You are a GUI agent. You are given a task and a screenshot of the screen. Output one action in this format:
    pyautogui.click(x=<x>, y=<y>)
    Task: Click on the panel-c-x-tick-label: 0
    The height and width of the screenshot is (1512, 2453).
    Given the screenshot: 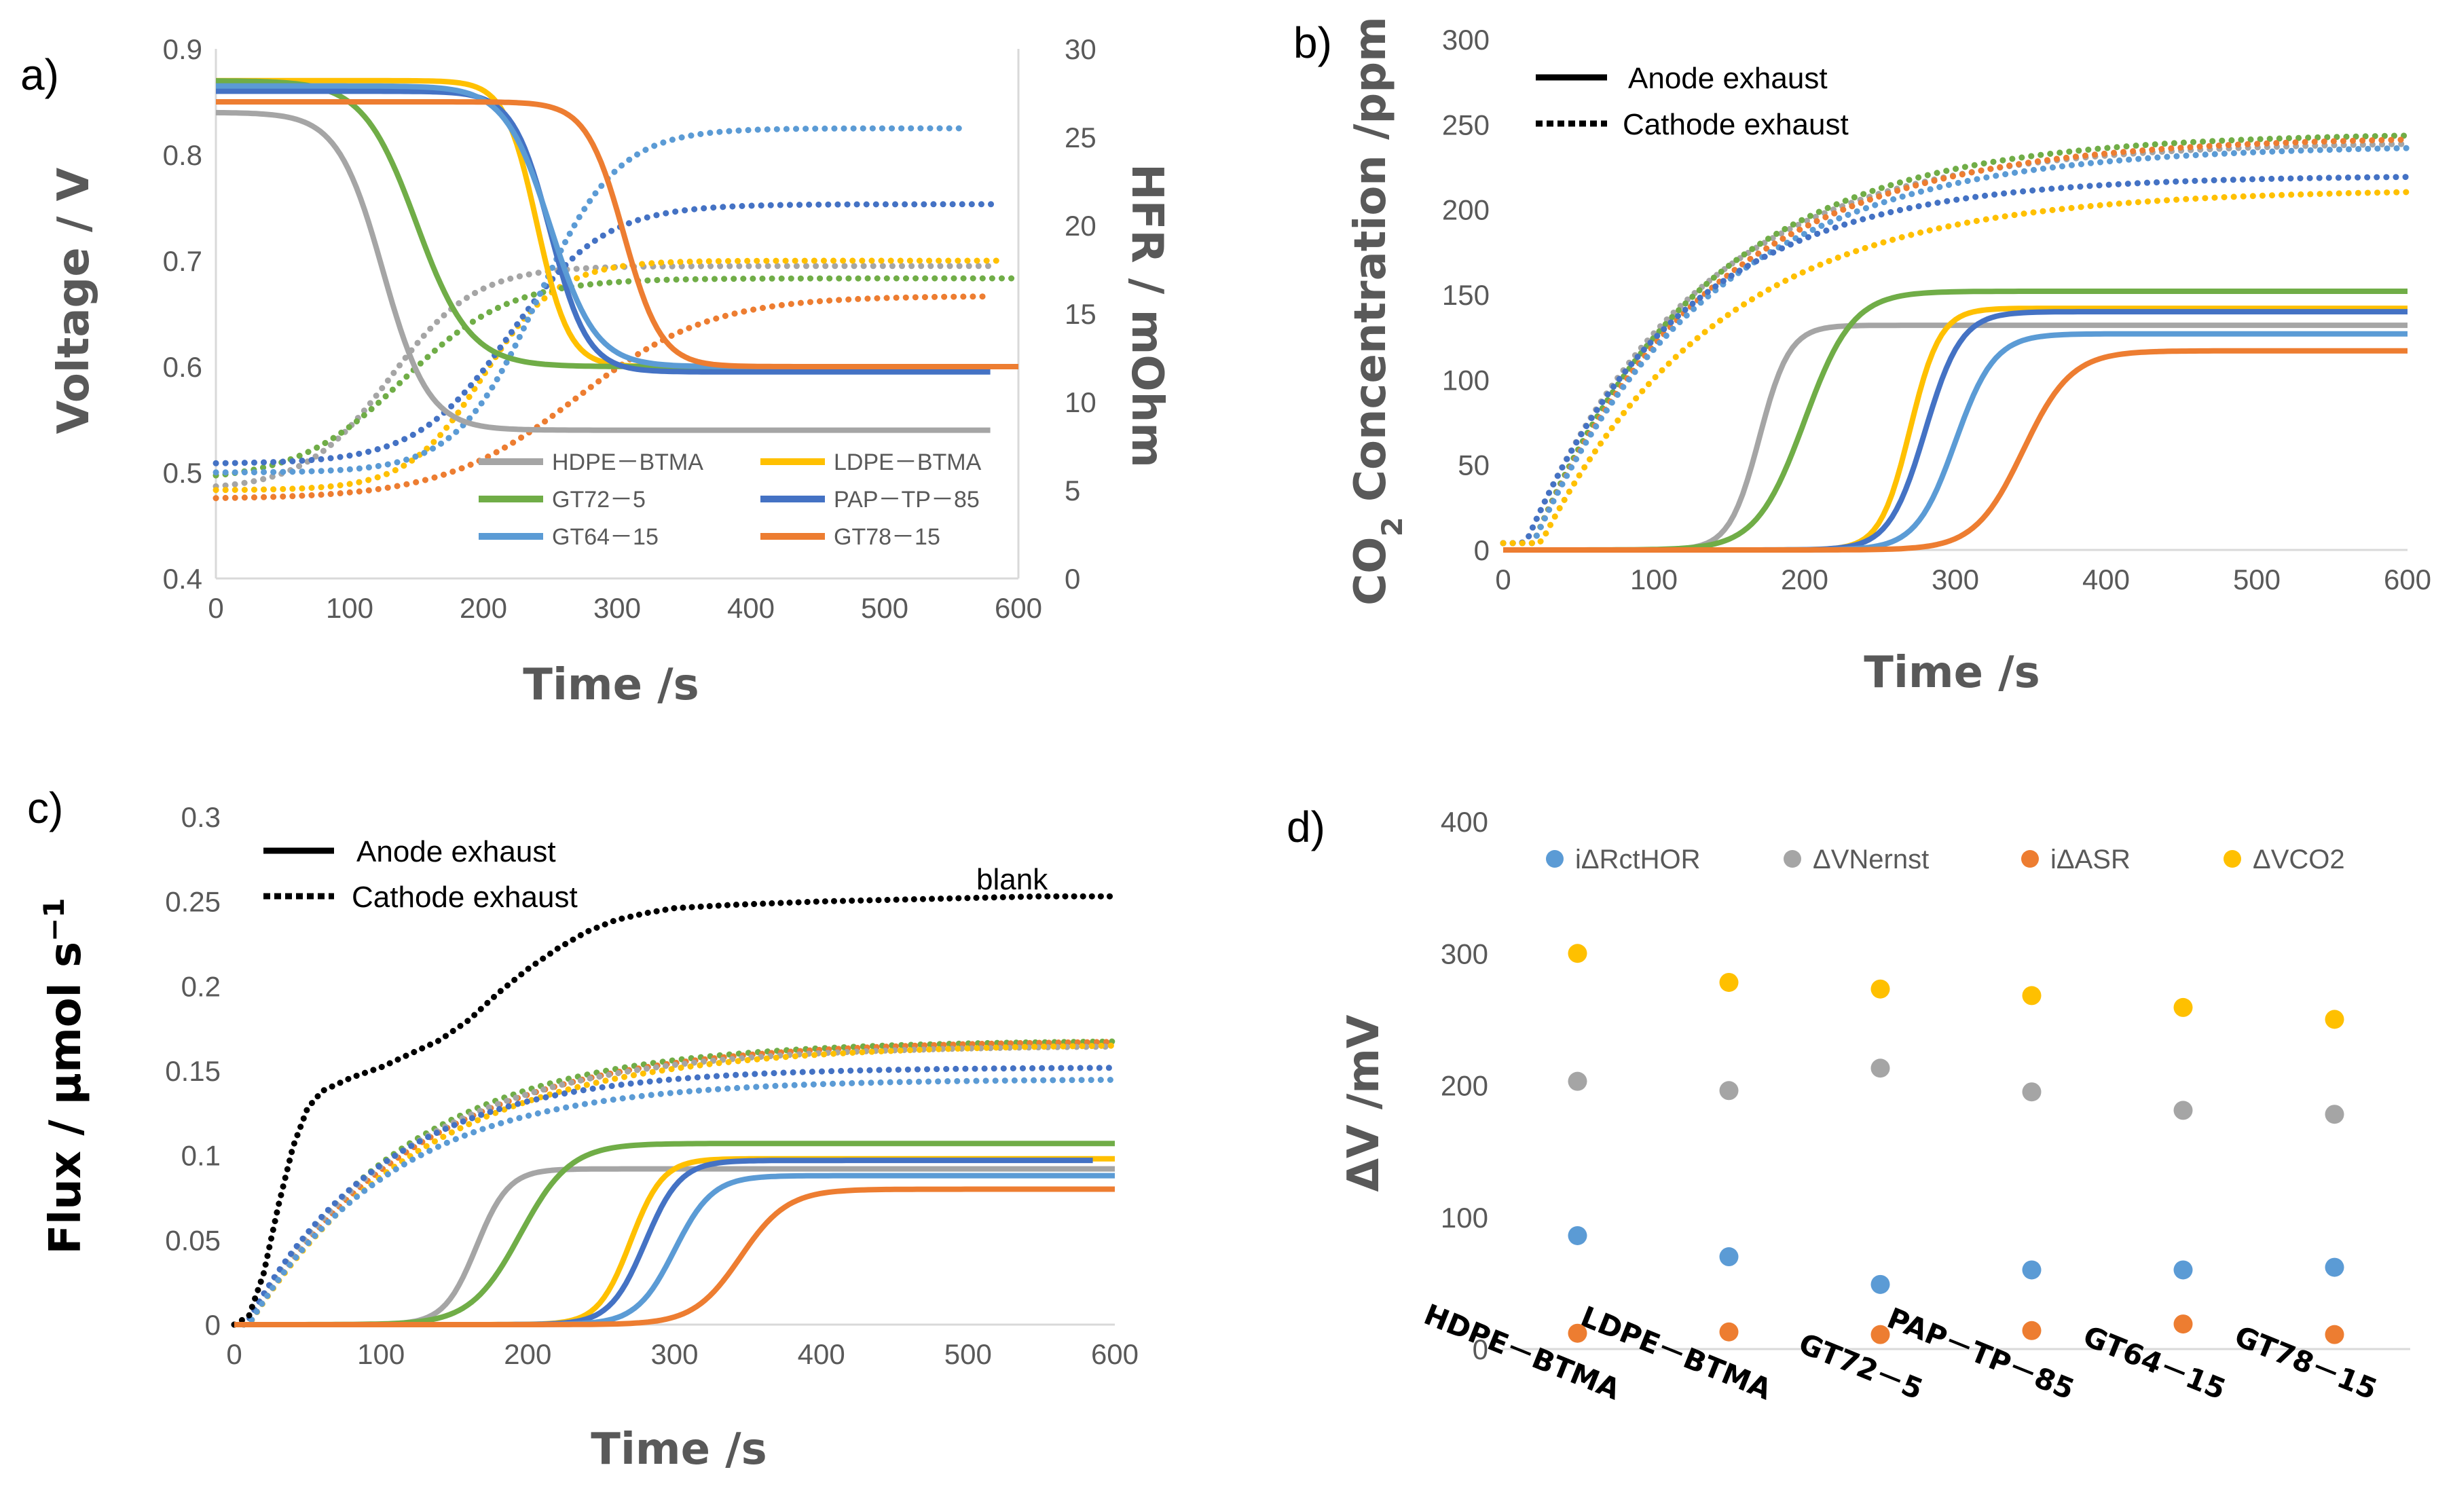 What is the action you would take?
    pyautogui.click(x=234, y=1354)
    